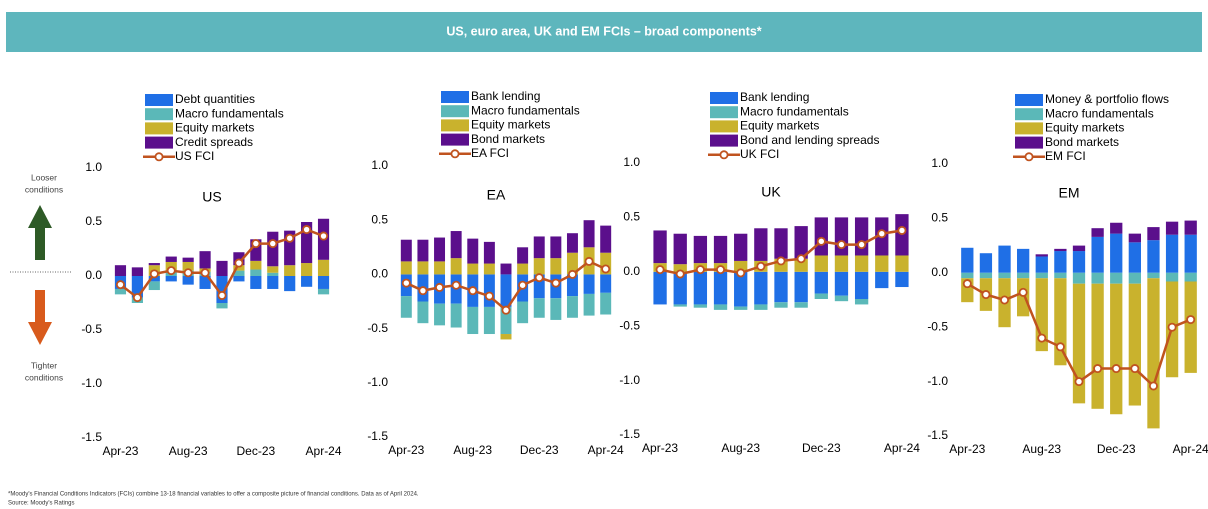  Describe the element at coordinates (759, 154) in the screenshot. I see `legend-label: UK FCI` at that location.